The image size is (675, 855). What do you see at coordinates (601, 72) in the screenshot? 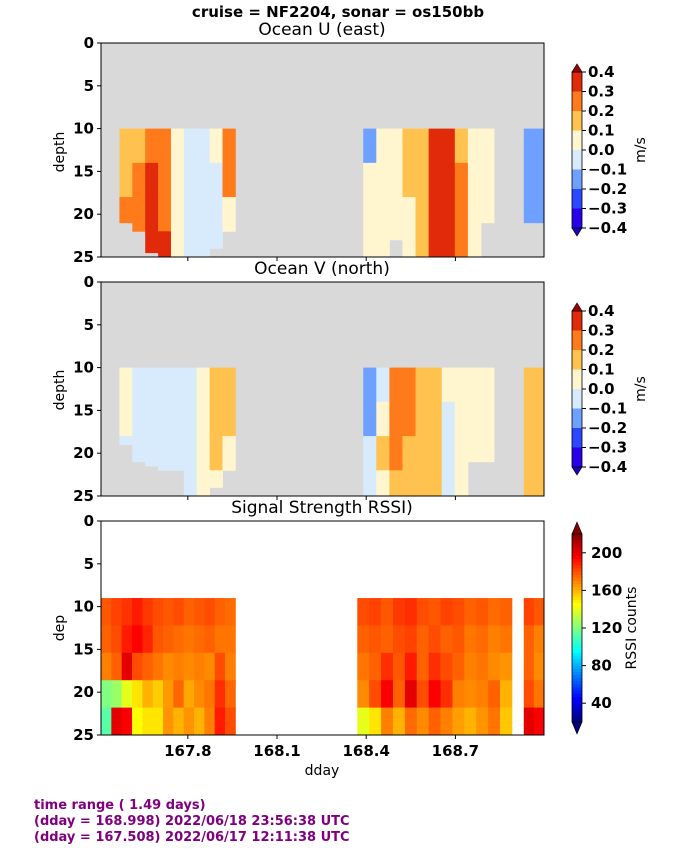
I see `colorbar-tick-label: 0.4` at bounding box center [601, 72].